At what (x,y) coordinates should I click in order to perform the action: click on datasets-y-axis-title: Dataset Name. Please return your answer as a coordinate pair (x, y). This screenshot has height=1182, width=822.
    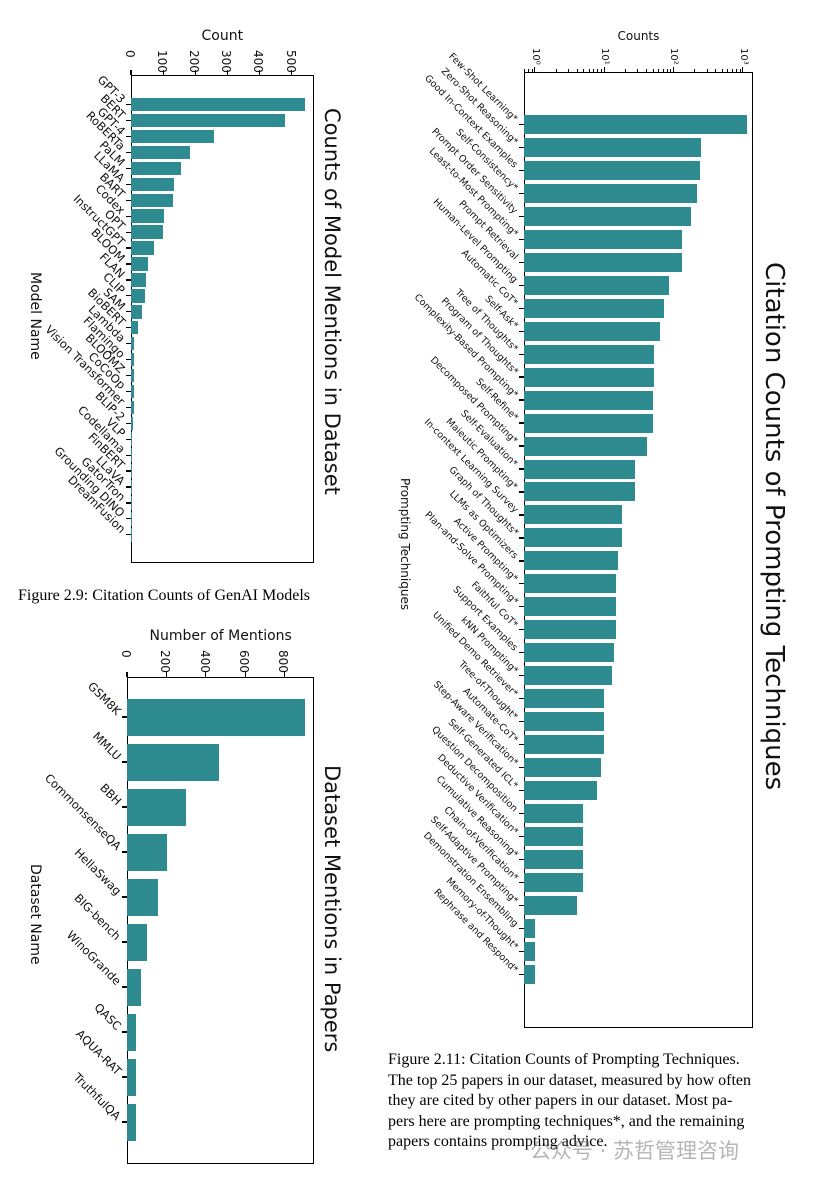
    Looking at the image, I should click on (34, 914).